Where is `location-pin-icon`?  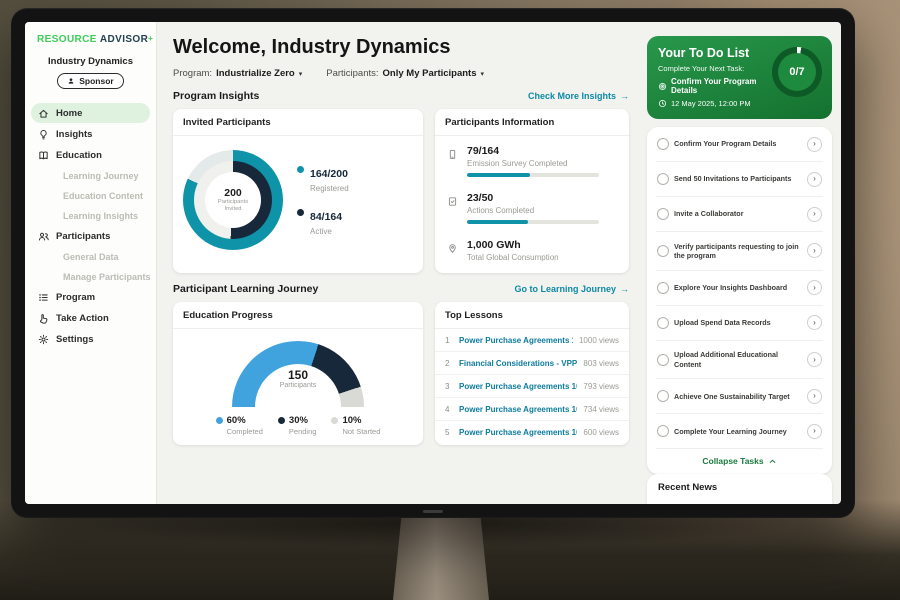
location-pin-icon is located at coordinates (452, 247).